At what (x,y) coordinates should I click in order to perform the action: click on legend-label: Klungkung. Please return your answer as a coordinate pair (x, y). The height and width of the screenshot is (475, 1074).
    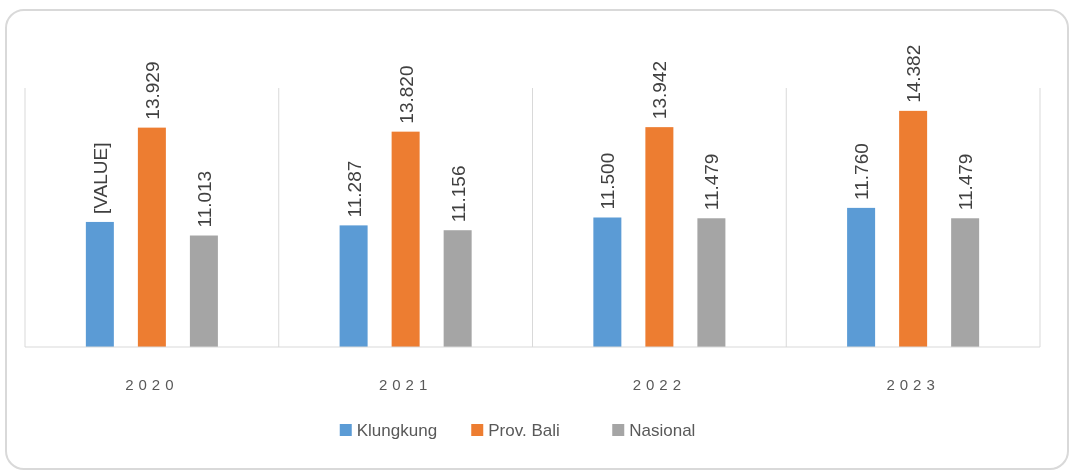
    Looking at the image, I should click on (397, 430).